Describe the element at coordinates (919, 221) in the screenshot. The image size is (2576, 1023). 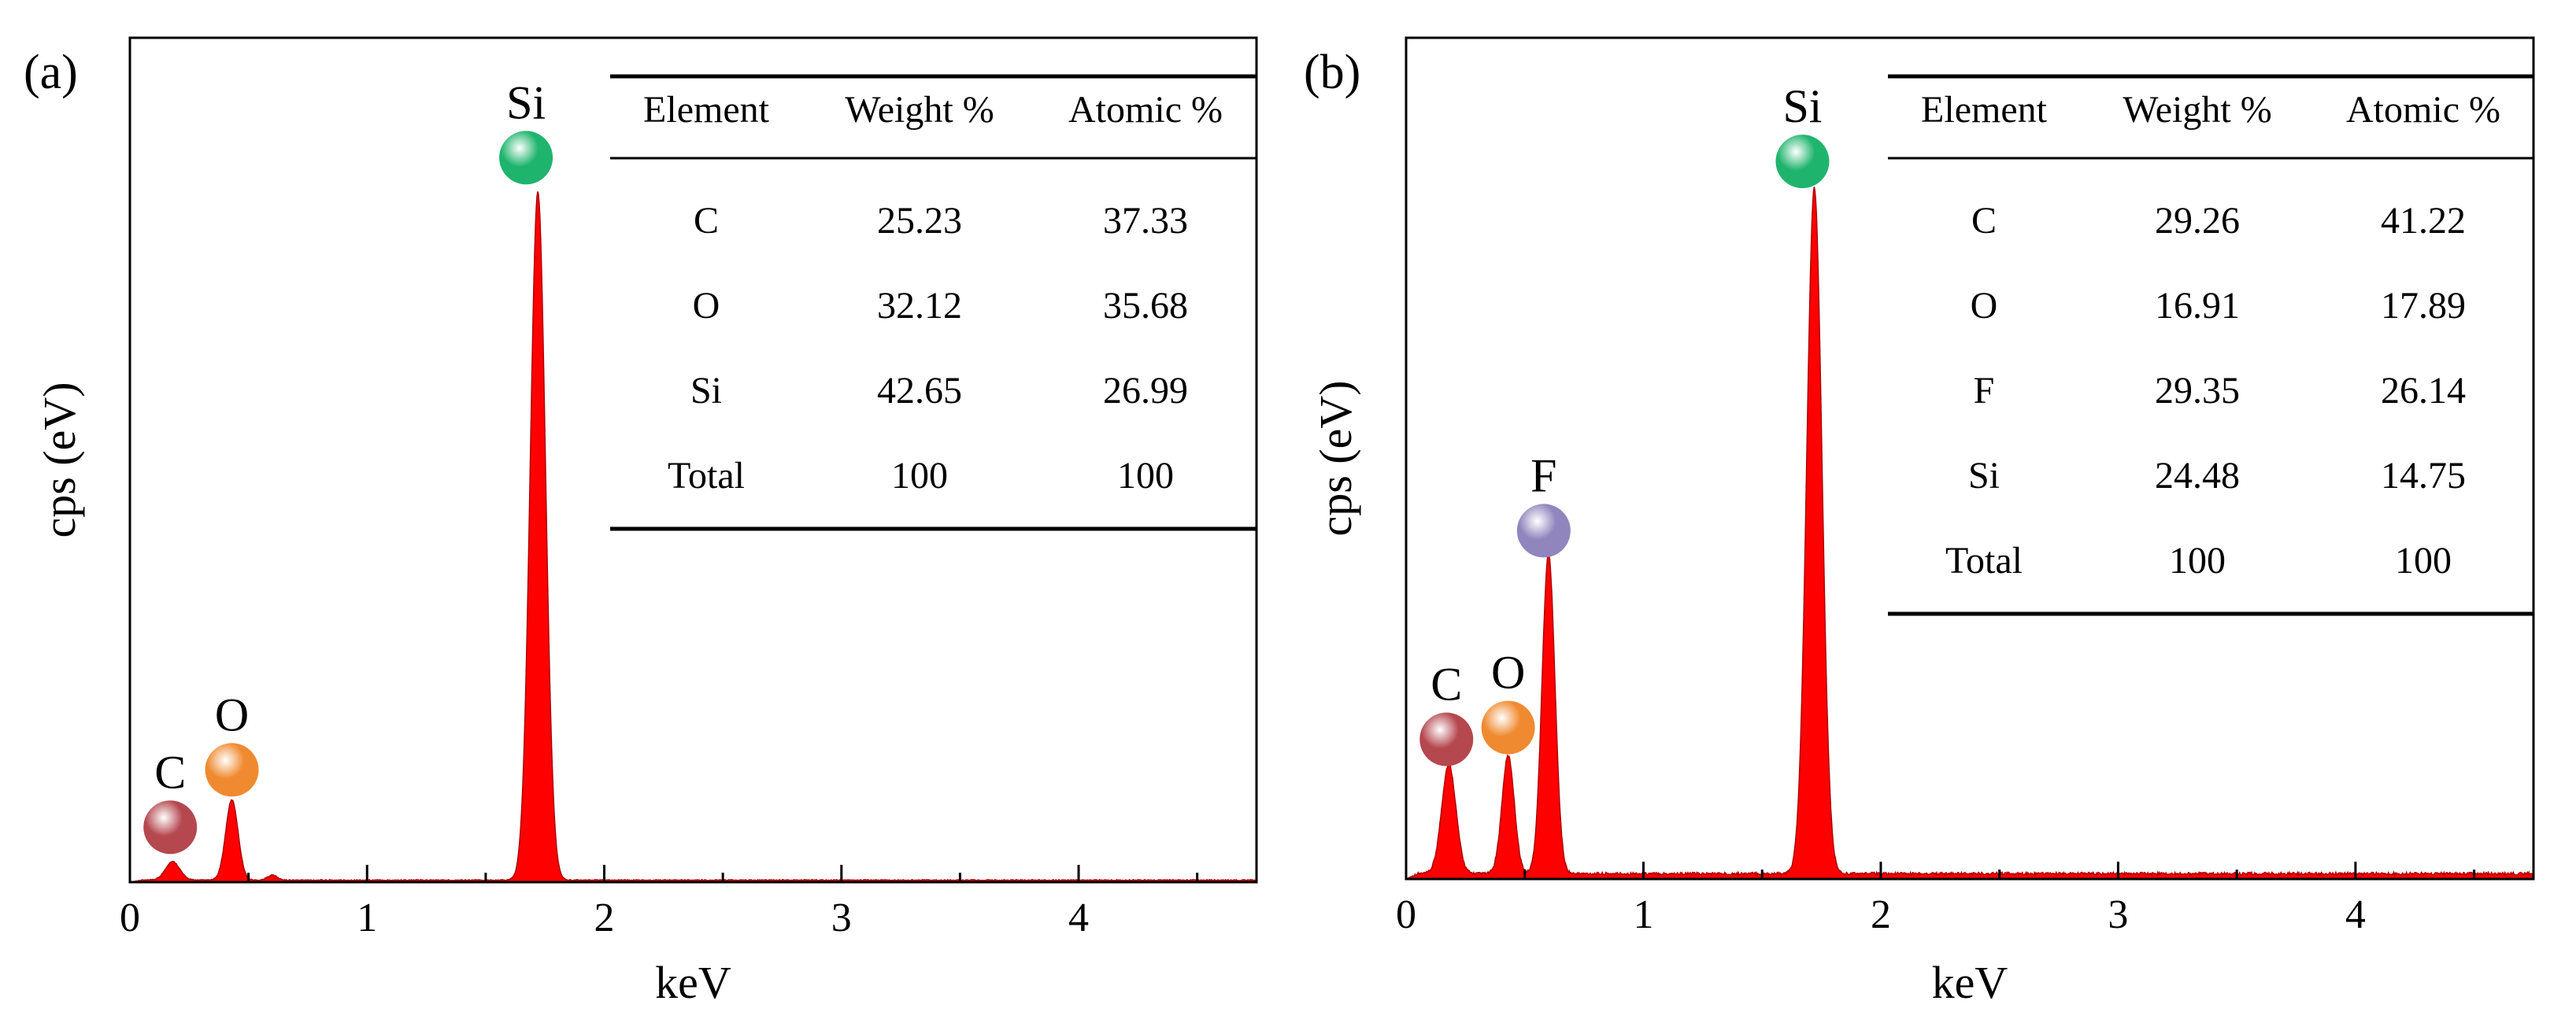
I see `table-cell: 25.23` at that location.